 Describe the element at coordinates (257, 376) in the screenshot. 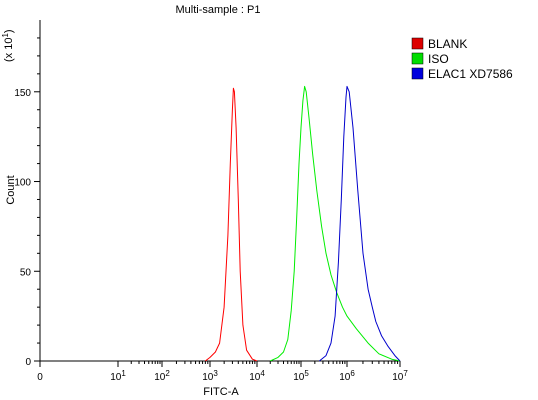

I see `x-tick-label: 10⁴` at that location.